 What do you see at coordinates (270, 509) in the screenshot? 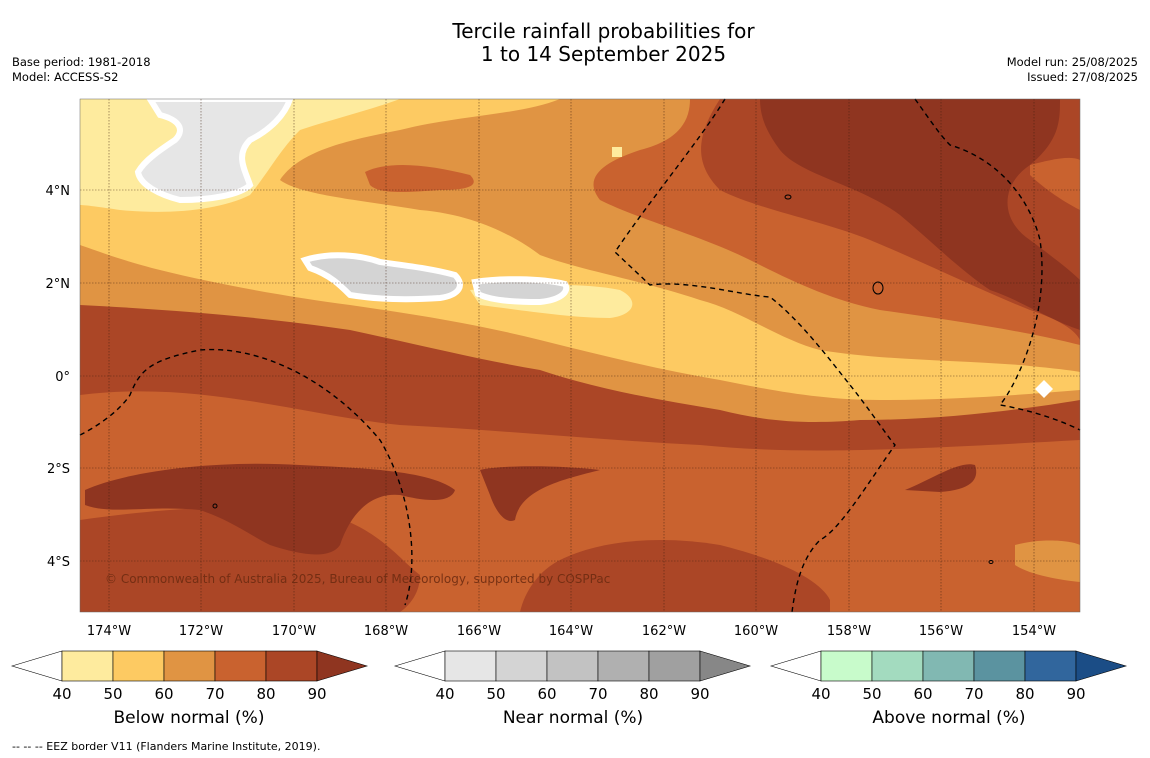
I see `region-90-south` at bounding box center [270, 509].